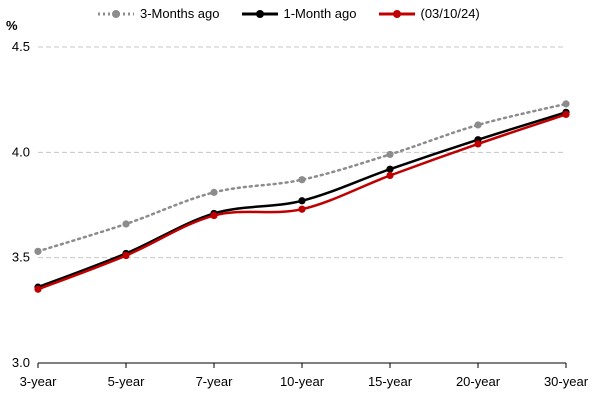 The height and width of the screenshot is (394, 595). What do you see at coordinates (302, 381) in the screenshot?
I see `x-tick-label-10-year: 10-year` at bounding box center [302, 381].